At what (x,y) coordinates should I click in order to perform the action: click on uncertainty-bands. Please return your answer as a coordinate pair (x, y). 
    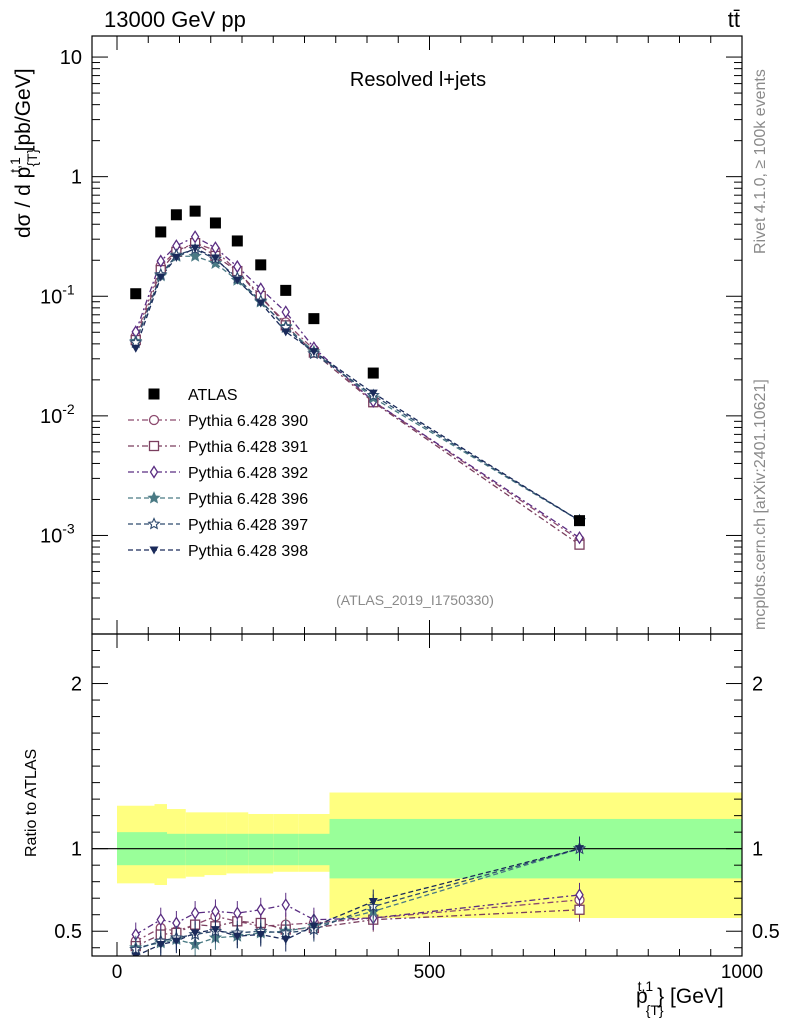
    Looking at the image, I should click on (417, 855).